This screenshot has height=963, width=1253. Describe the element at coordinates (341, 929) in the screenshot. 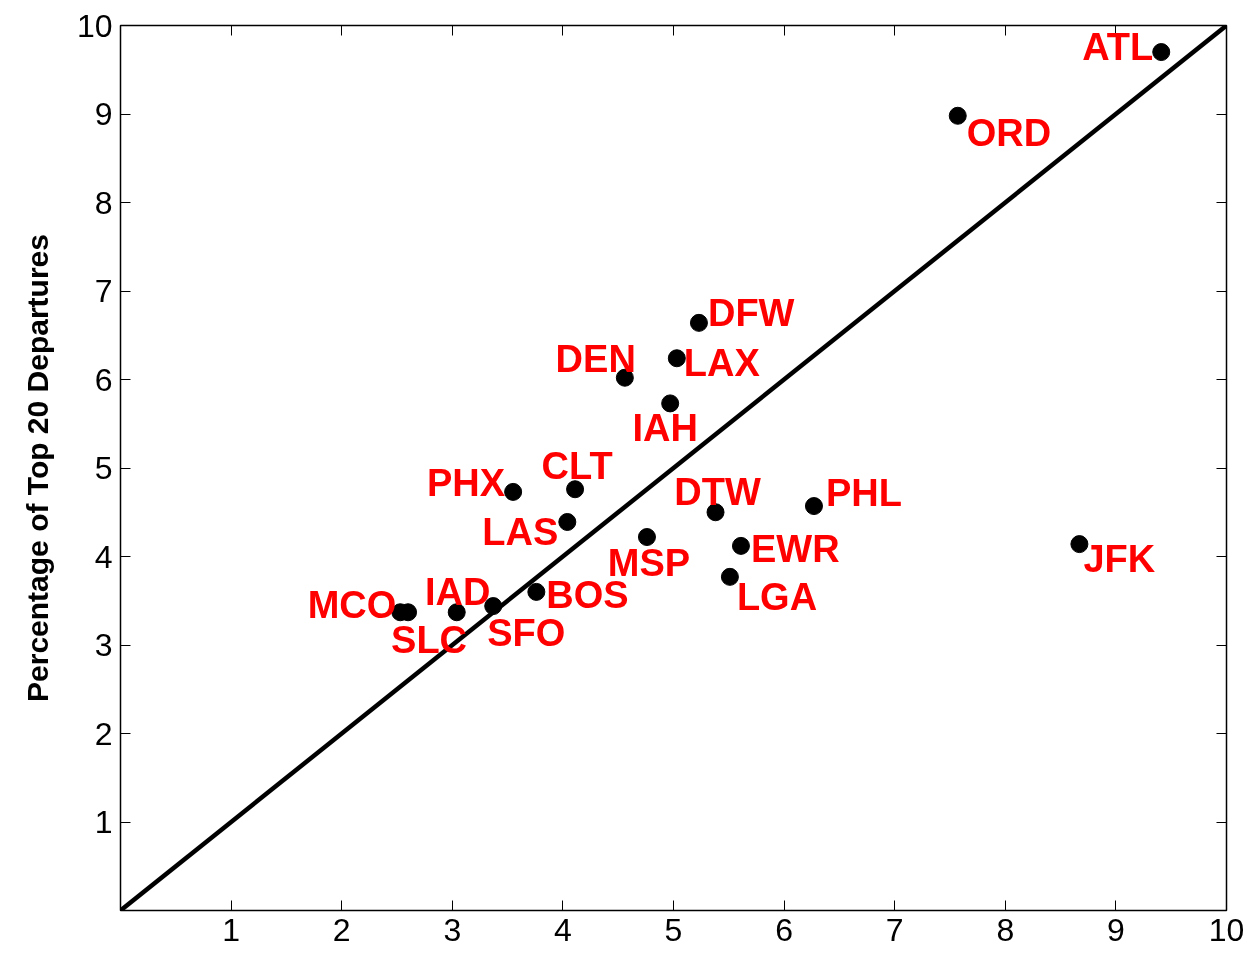

I see `x-tick-label: 2` at that location.